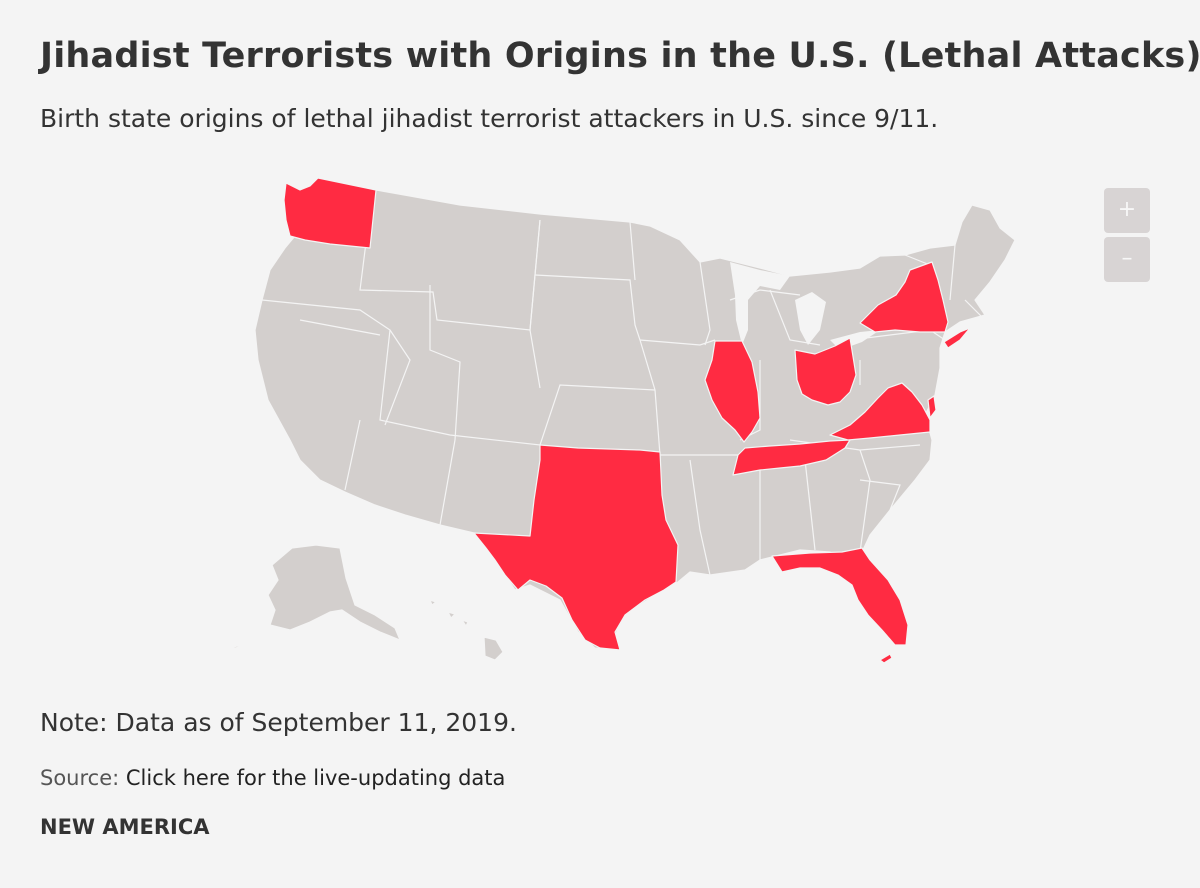 The image size is (1200, 888). Describe the element at coordinates (1127, 210) in the screenshot. I see `zoom-in-button: +` at that location.